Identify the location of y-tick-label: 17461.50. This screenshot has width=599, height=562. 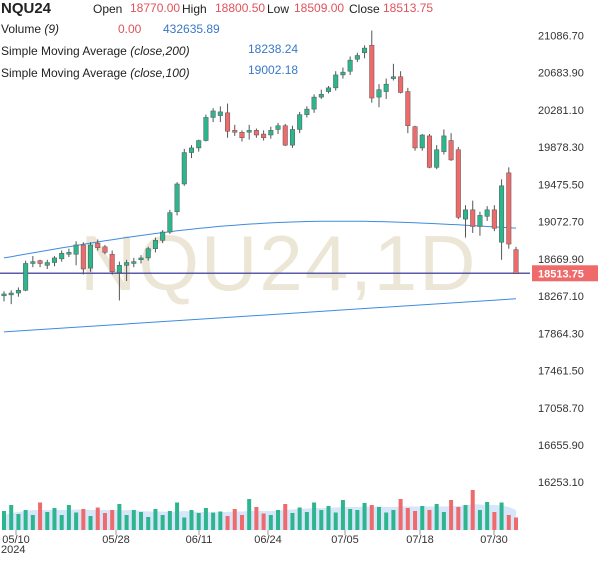
(561, 372).